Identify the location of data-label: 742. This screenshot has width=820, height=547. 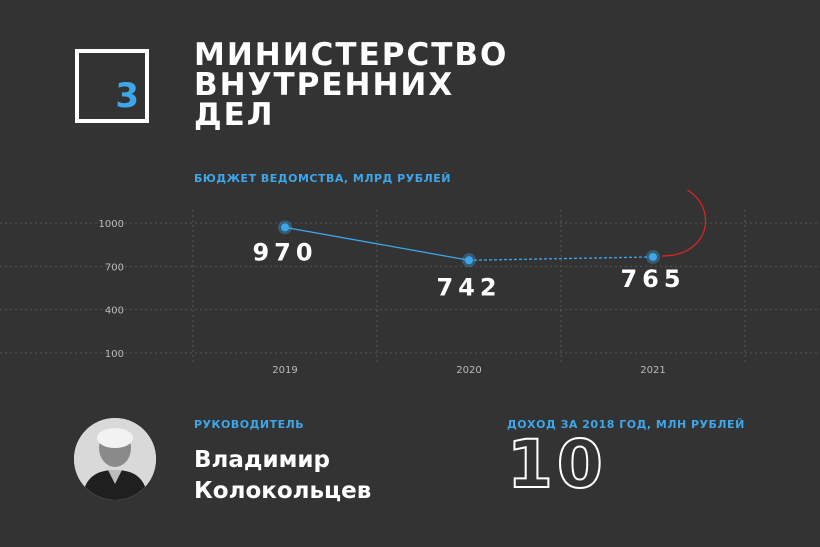
(468, 287).